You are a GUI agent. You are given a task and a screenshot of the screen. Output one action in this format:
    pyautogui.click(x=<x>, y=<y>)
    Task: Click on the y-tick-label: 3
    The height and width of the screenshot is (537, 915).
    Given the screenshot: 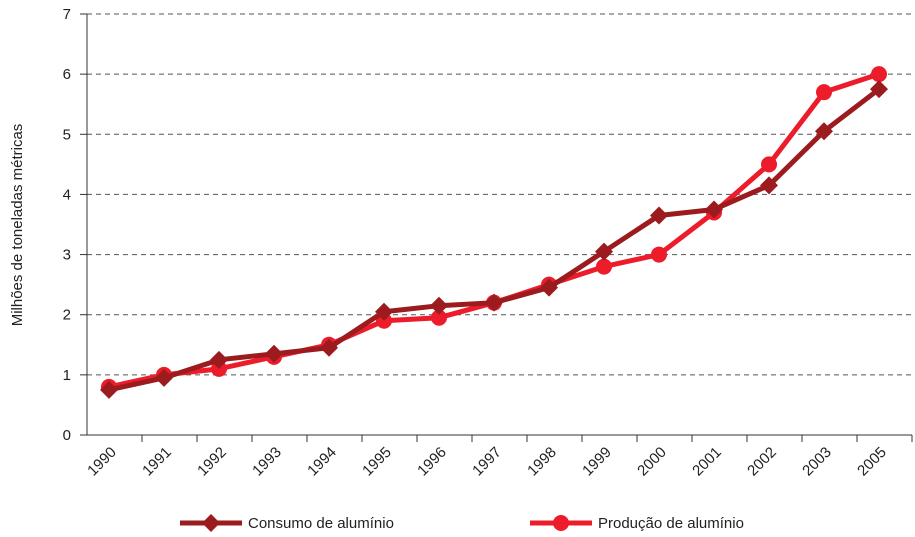 What is the action you would take?
    pyautogui.click(x=67, y=255)
    